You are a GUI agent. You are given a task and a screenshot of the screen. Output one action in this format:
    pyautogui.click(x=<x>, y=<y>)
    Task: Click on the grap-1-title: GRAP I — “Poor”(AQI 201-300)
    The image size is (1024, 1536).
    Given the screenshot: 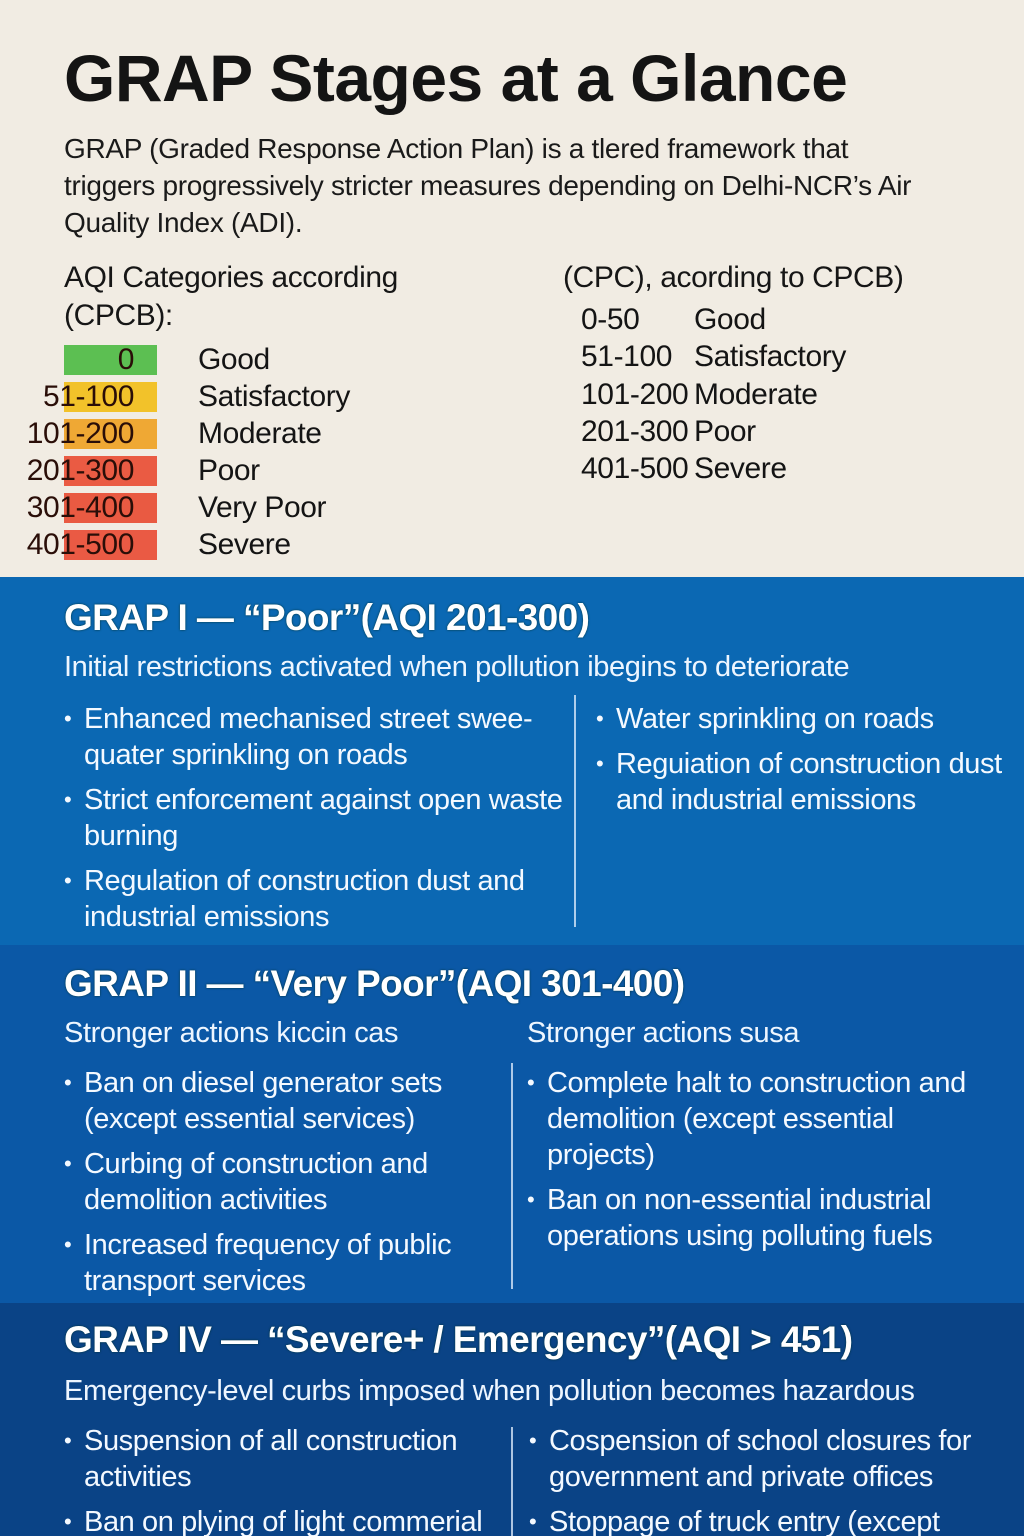 What is the action you would take?
    pyautogui.click(x=327, y=617)
    